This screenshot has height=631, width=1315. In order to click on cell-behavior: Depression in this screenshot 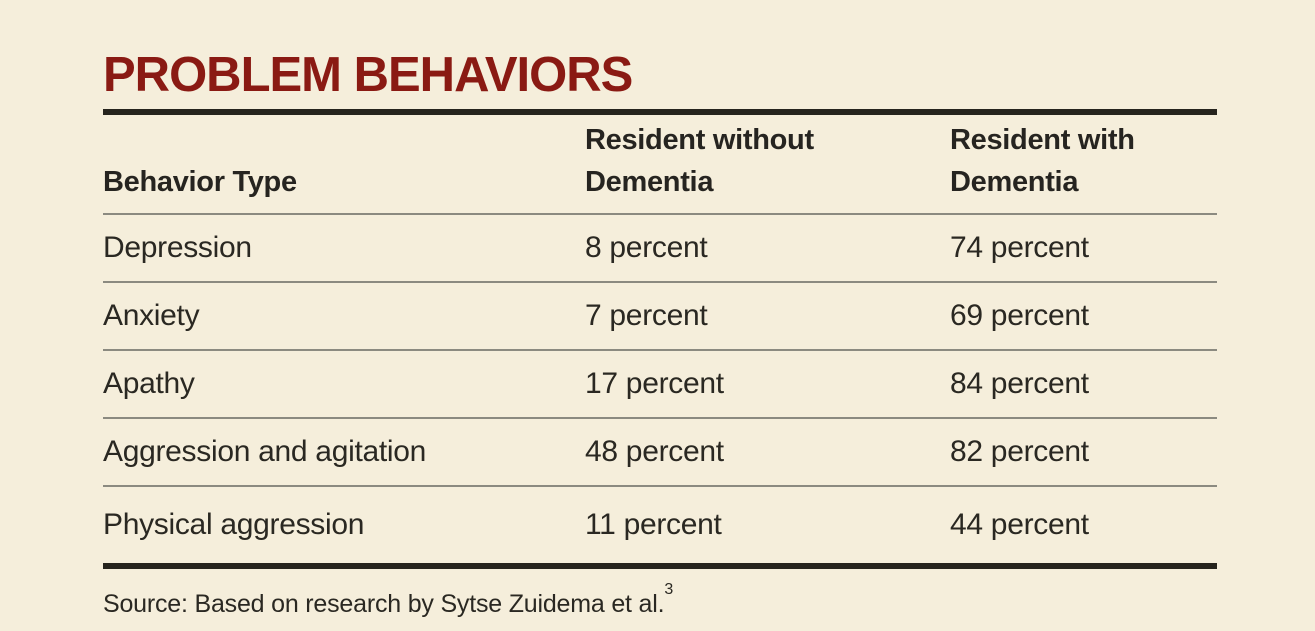, I will do `click(177, 247)`.